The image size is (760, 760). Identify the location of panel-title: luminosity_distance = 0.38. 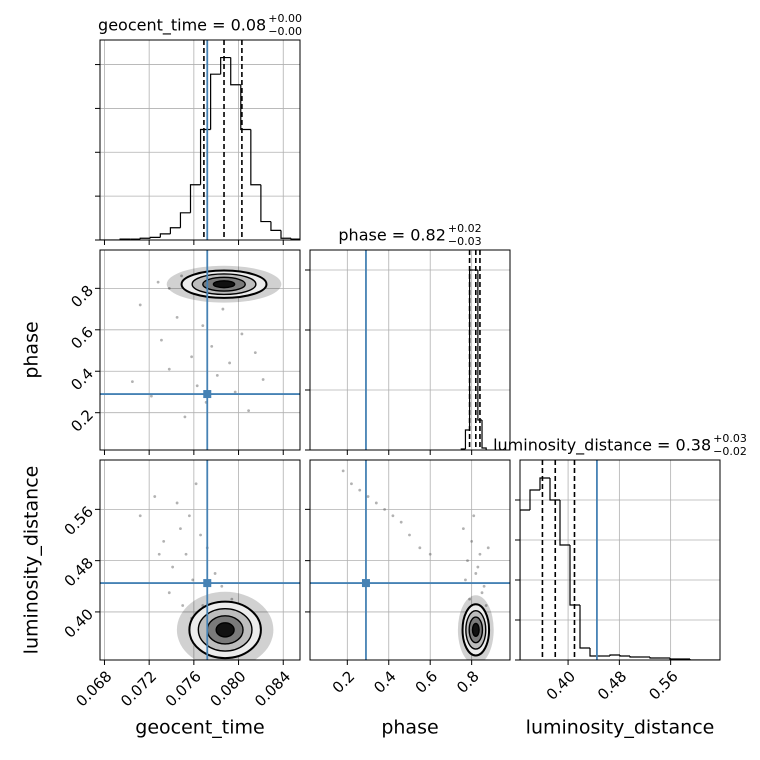
(602, 446).